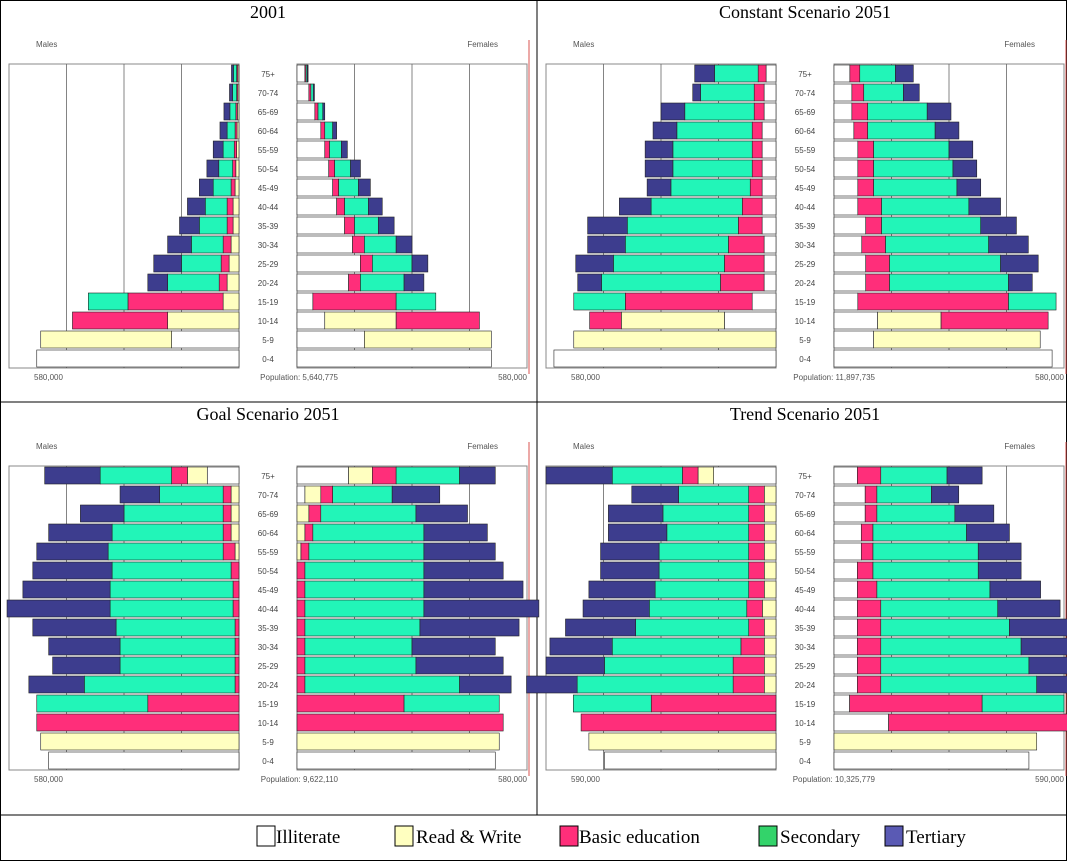  I want to click on age-label: 50-54, so click(805, 169).